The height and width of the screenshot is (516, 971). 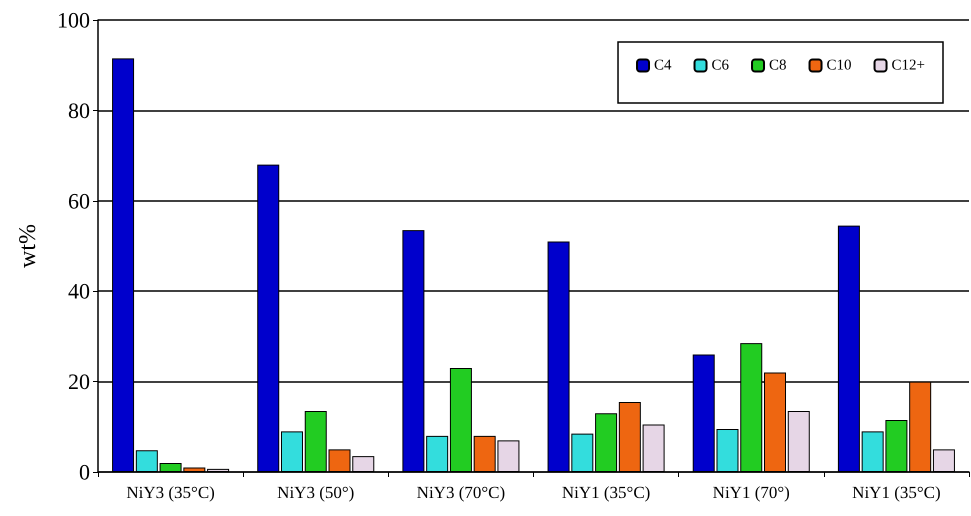 What do you see at coordinates (663, 66) in the screenshot?
I see `legend-label: C4` at bounding box center [663, 66].